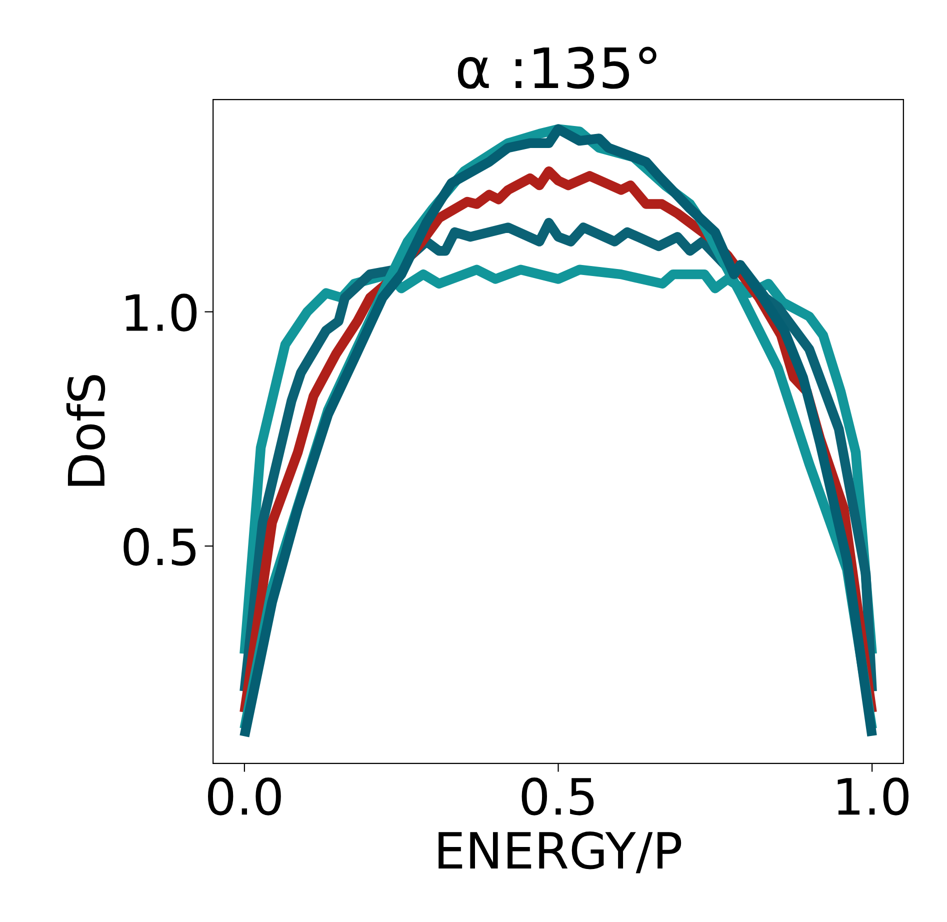 Image resolution: width=947 pixels, height=922 pixels. What do you see at coordinates (558, 796) in the screenshot?
I see `x-tick-label: 0.5` at bounding box center [558, 796].